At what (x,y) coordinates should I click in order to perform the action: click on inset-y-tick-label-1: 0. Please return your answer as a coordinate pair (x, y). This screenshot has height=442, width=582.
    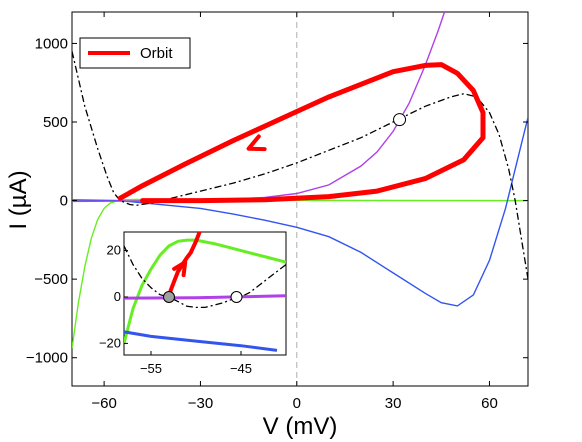
    Looking at the image, I should click on (117, 296).